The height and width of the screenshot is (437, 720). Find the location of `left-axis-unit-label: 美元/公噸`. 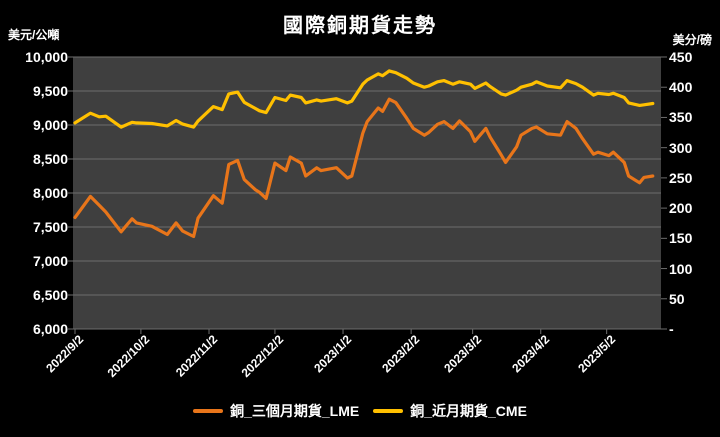

left-axis-unit-label: 美元/公噸 is located at coordinates (34, 35).